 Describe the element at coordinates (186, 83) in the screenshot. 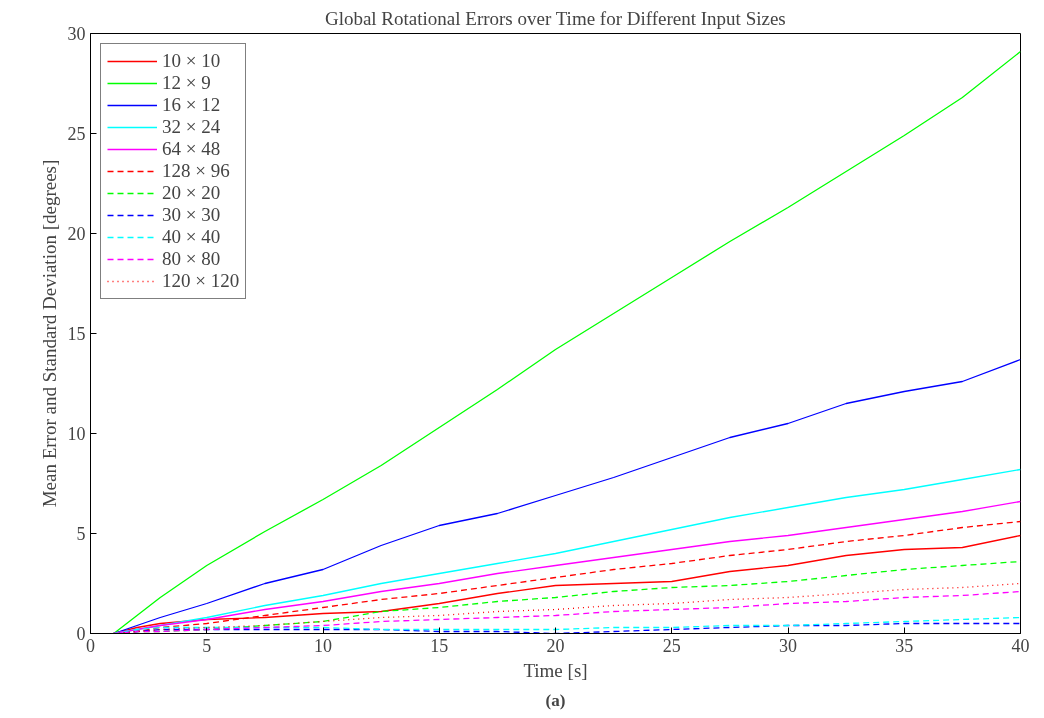

I see `legend-label: 12 × 9` at that location.